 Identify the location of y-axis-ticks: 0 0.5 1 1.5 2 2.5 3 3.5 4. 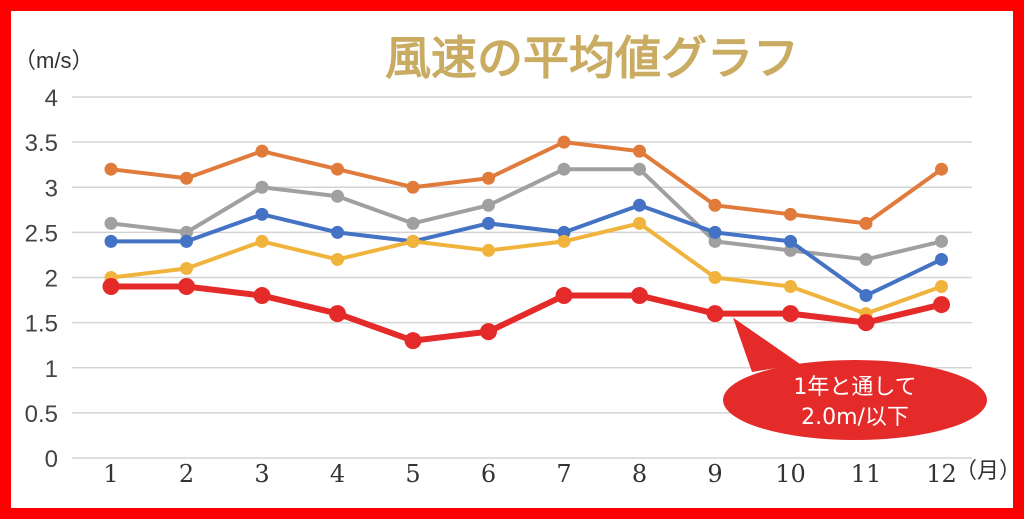
(41, 279).